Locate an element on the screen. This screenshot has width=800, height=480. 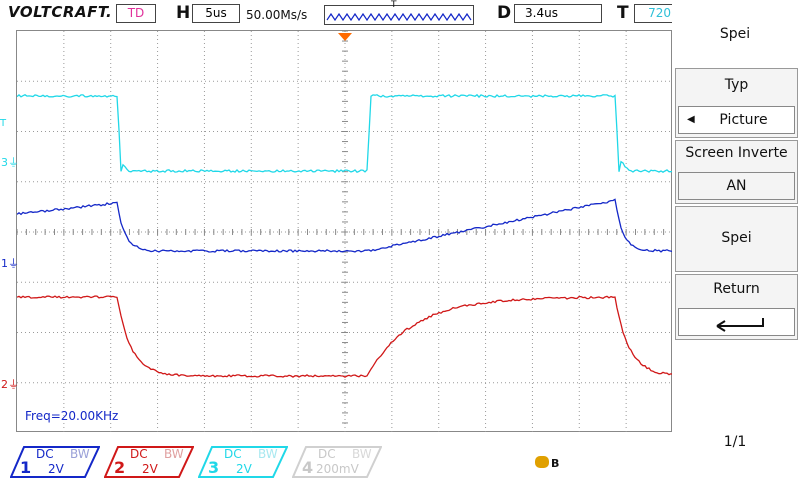
usb-icon: B is located at coordinates (547, 462).